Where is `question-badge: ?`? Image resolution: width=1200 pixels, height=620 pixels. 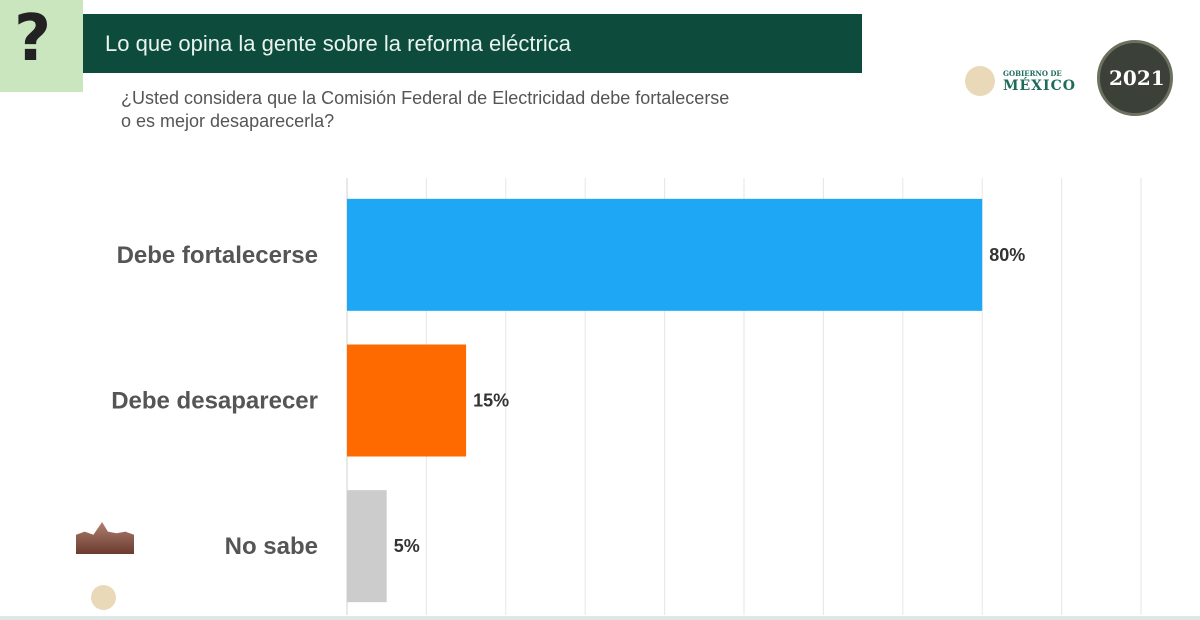 question-badge: ? is located at coordinates (41, 46).